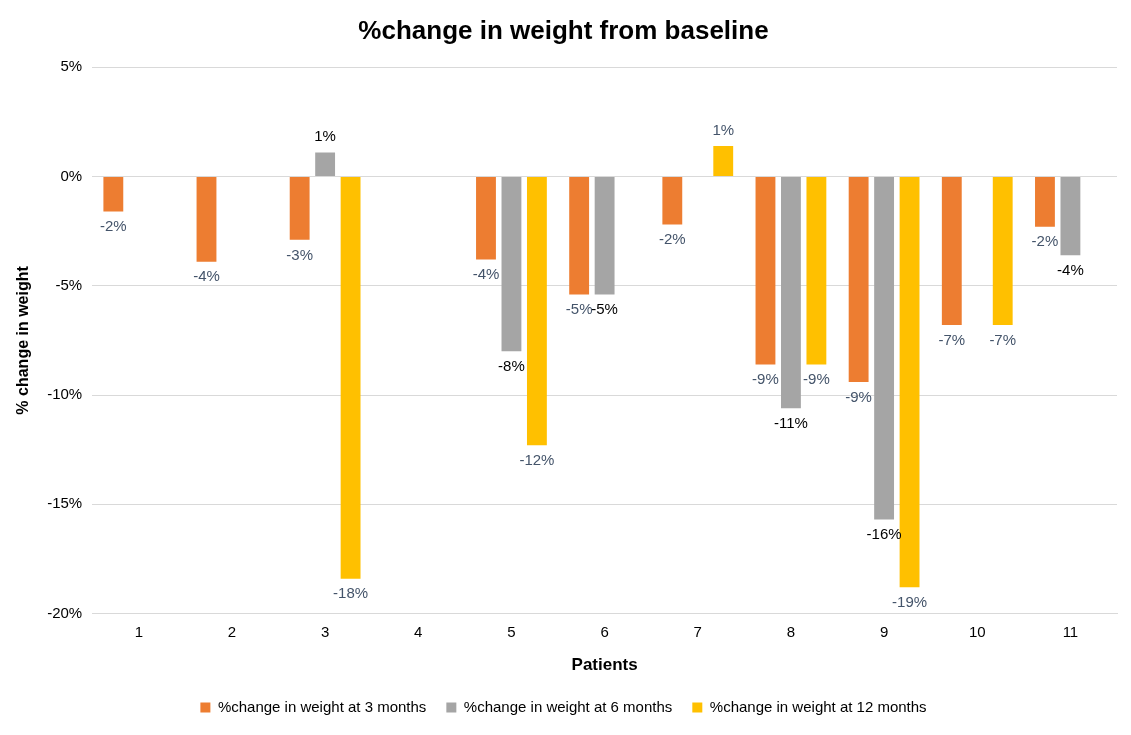  What do you see at coordinates (563, 29) in the screenshot?
I see `chart-title: %change in weight from baseline` at bounding box center [563, 29].